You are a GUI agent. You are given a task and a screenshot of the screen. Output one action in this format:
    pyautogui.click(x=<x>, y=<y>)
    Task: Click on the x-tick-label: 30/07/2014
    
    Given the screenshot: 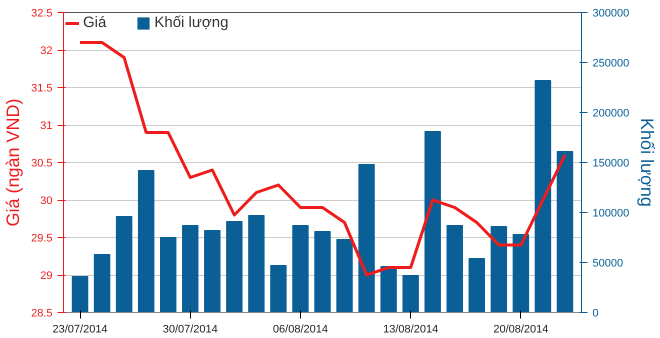 What is the action you would take?
    pyautogui.click(x=190, y=330)
    